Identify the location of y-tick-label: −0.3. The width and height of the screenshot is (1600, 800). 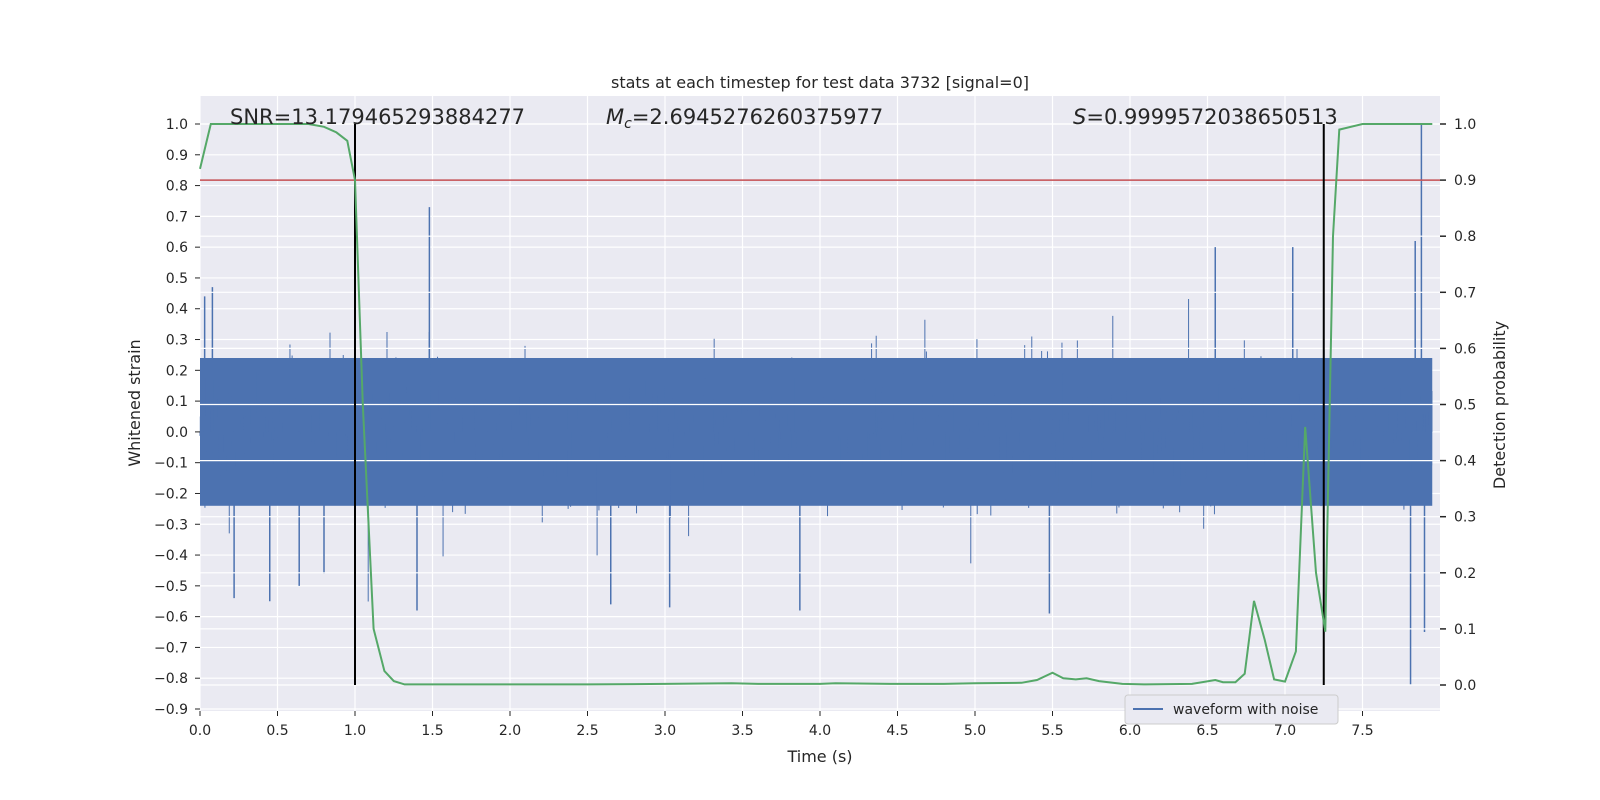
(171, 525).